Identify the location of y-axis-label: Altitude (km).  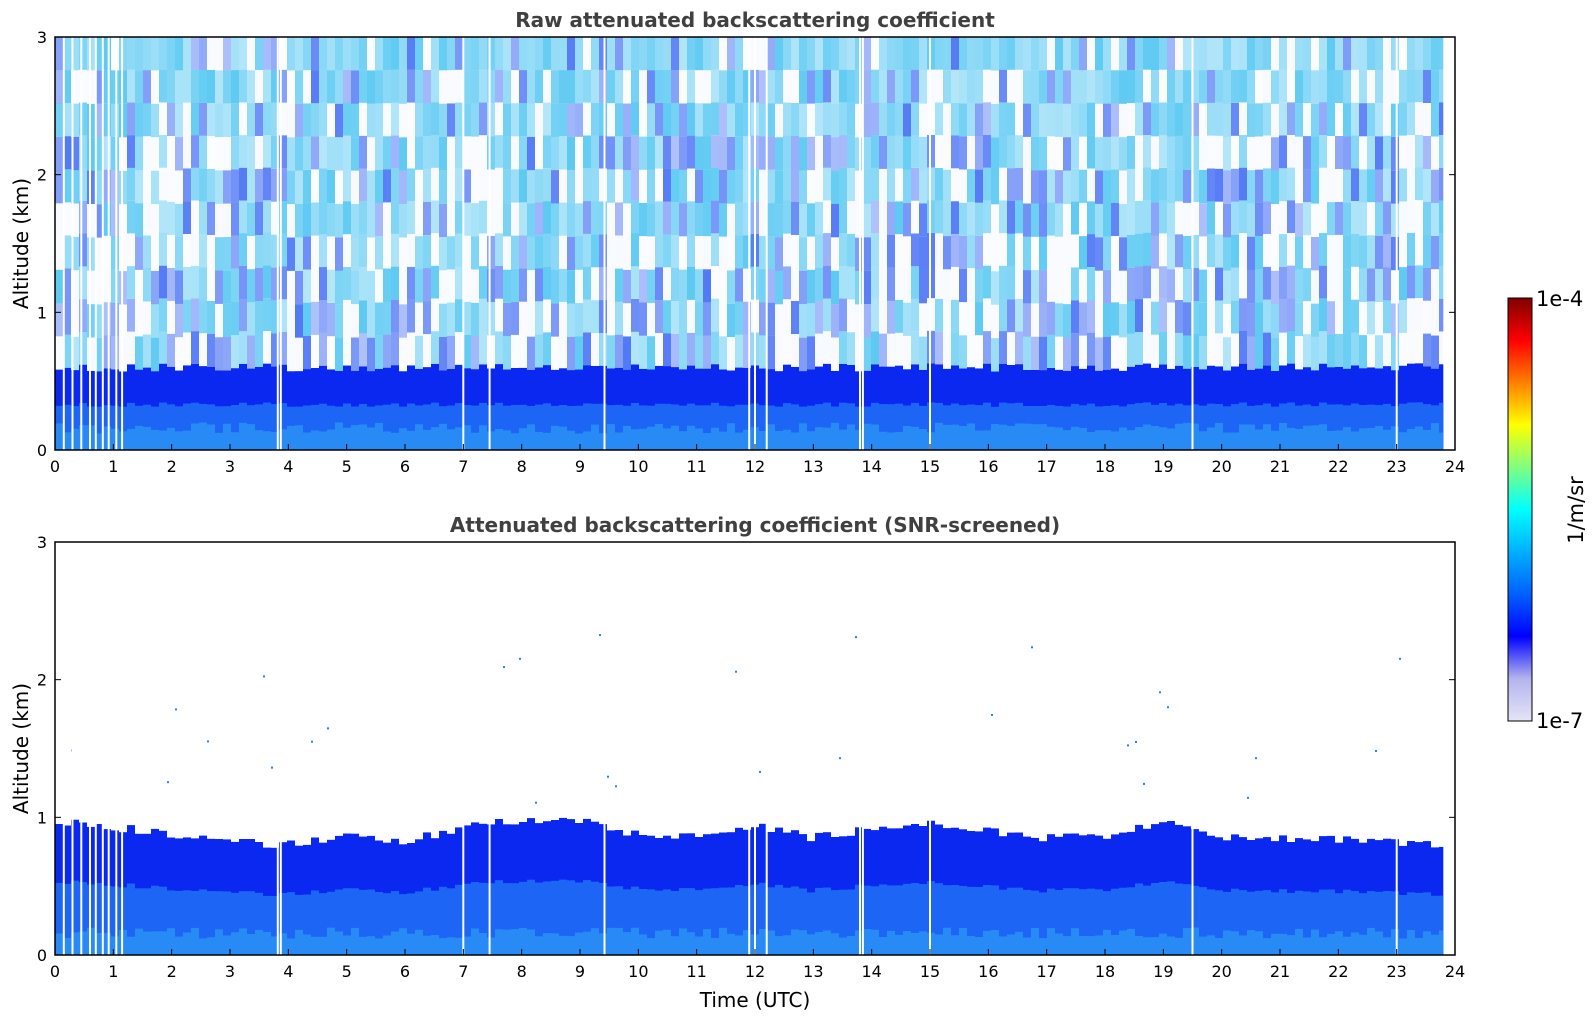
(21, 748).